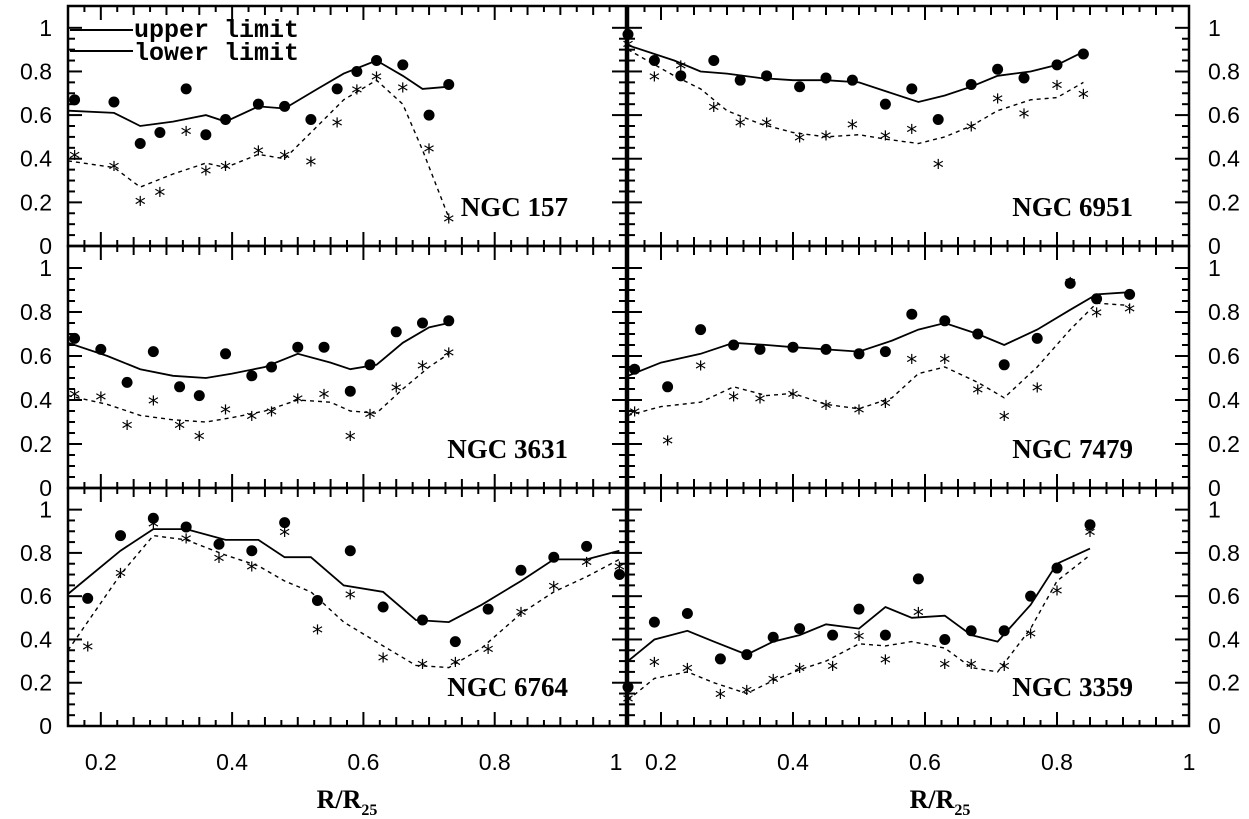 The width and height of the screenshot is (1249, 819). Describe the element at coordinates (1072, 449) in the screenshot. I see `panel-label: NGC 7479` at that location.